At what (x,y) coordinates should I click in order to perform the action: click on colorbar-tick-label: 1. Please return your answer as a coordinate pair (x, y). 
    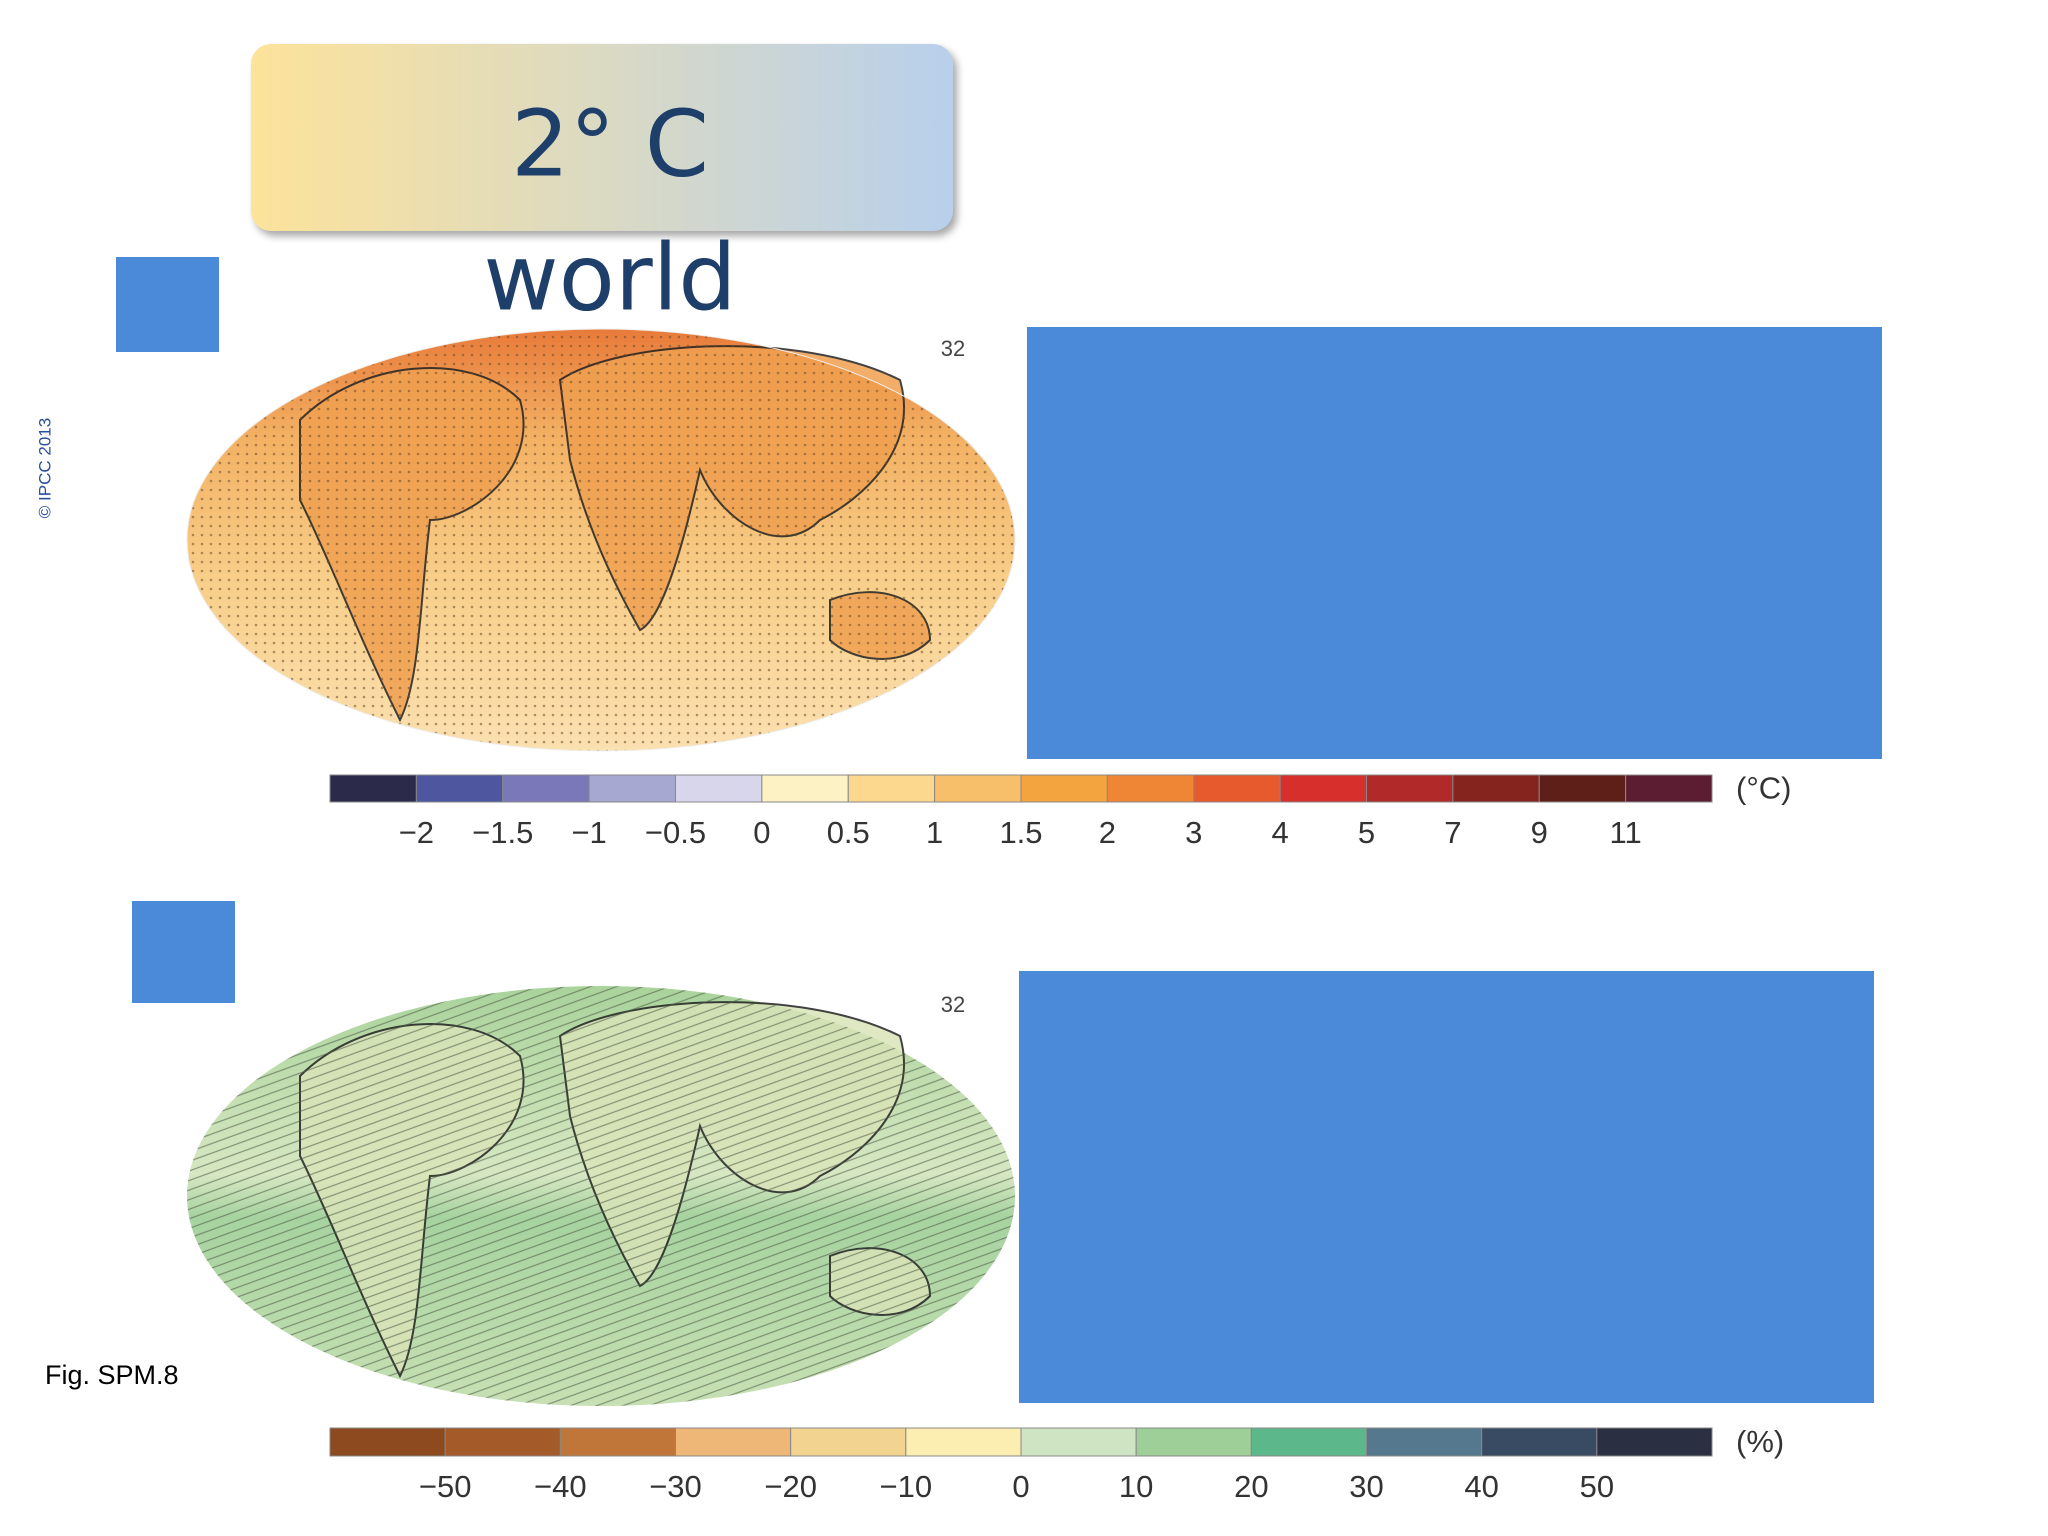
    Looking at the image, I should click on (934, 832).